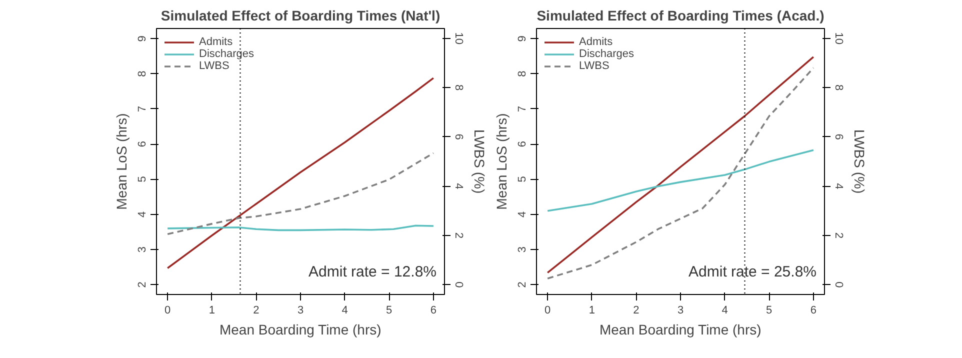  Describe the element at coordinates (372, 272) in the screenshot. I see `annotation: Admit rate = 12.8%` at that location.